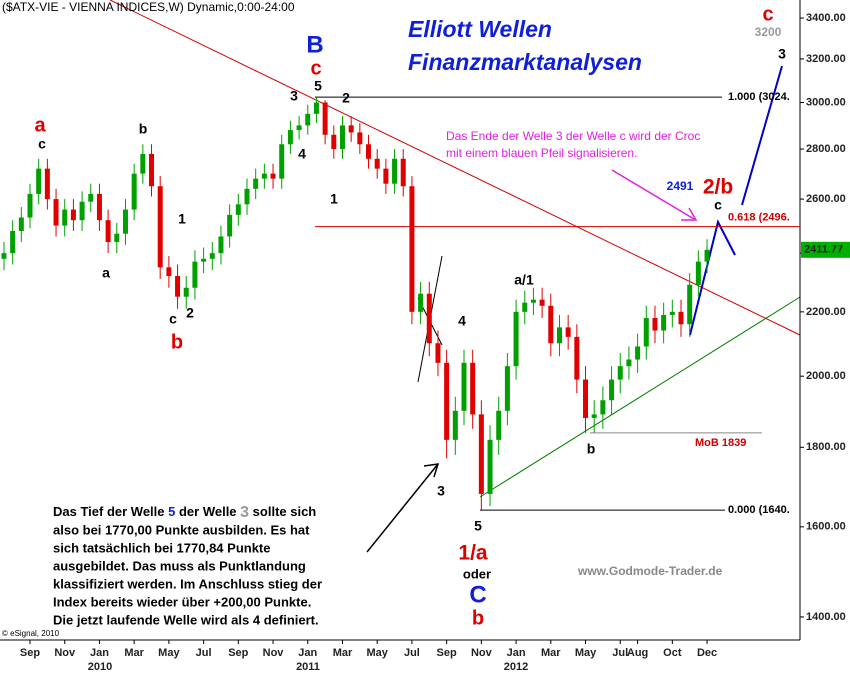 This screenshot has height=676, width=850. What do you see at coordinates (759, 510) in the screenshot?
I see `level-label: 0.000 (1640.` at bounding box center [759, 510].